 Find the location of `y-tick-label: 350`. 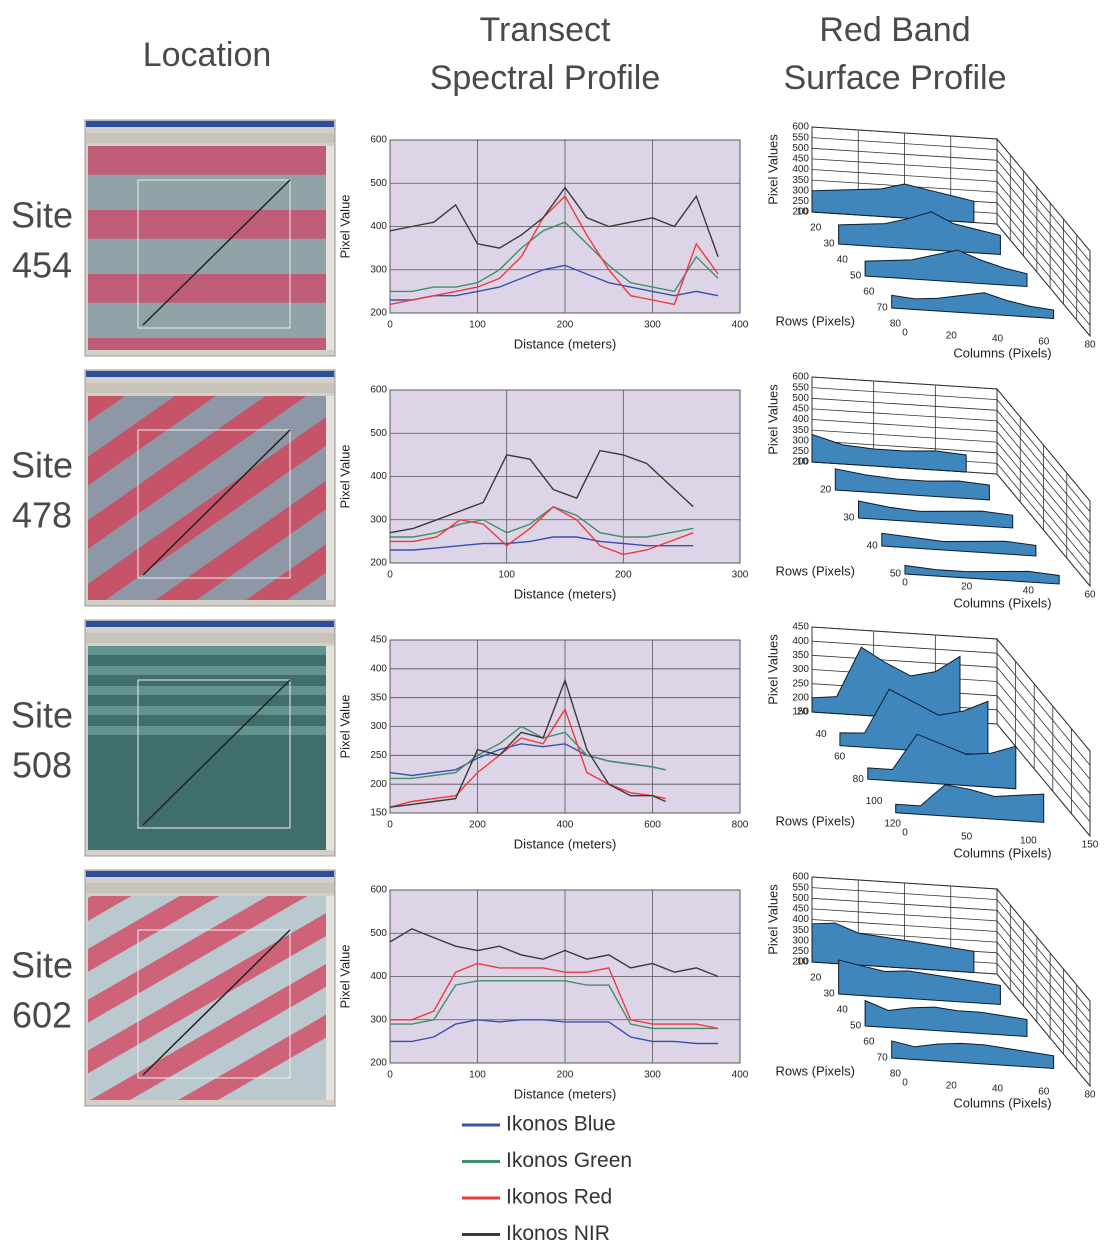

y-tick-label: 350 is located at coordinates (378, 697).